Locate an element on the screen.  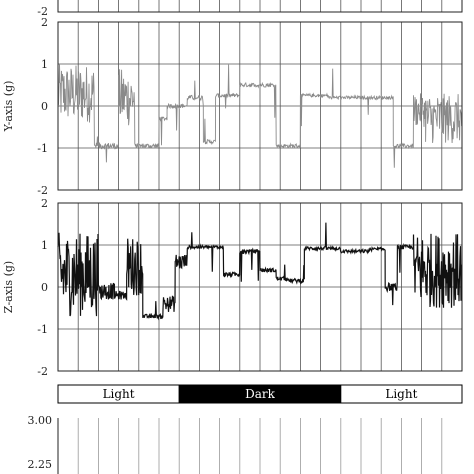
top-panel-frame is located at coordinates (260, 6).